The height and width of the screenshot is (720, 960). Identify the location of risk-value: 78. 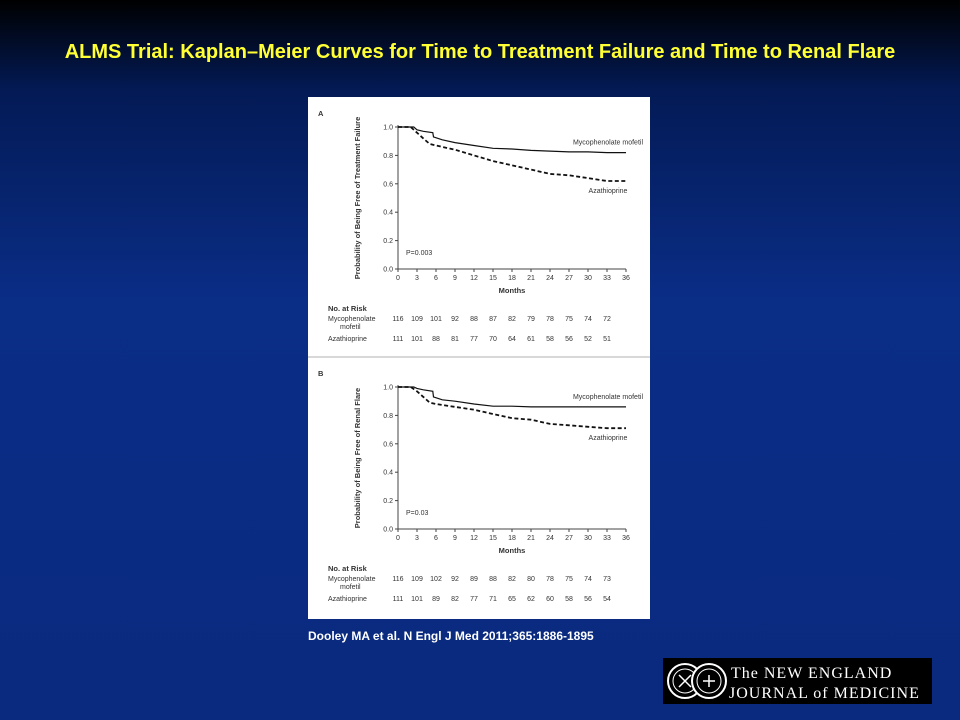
(550, 579).